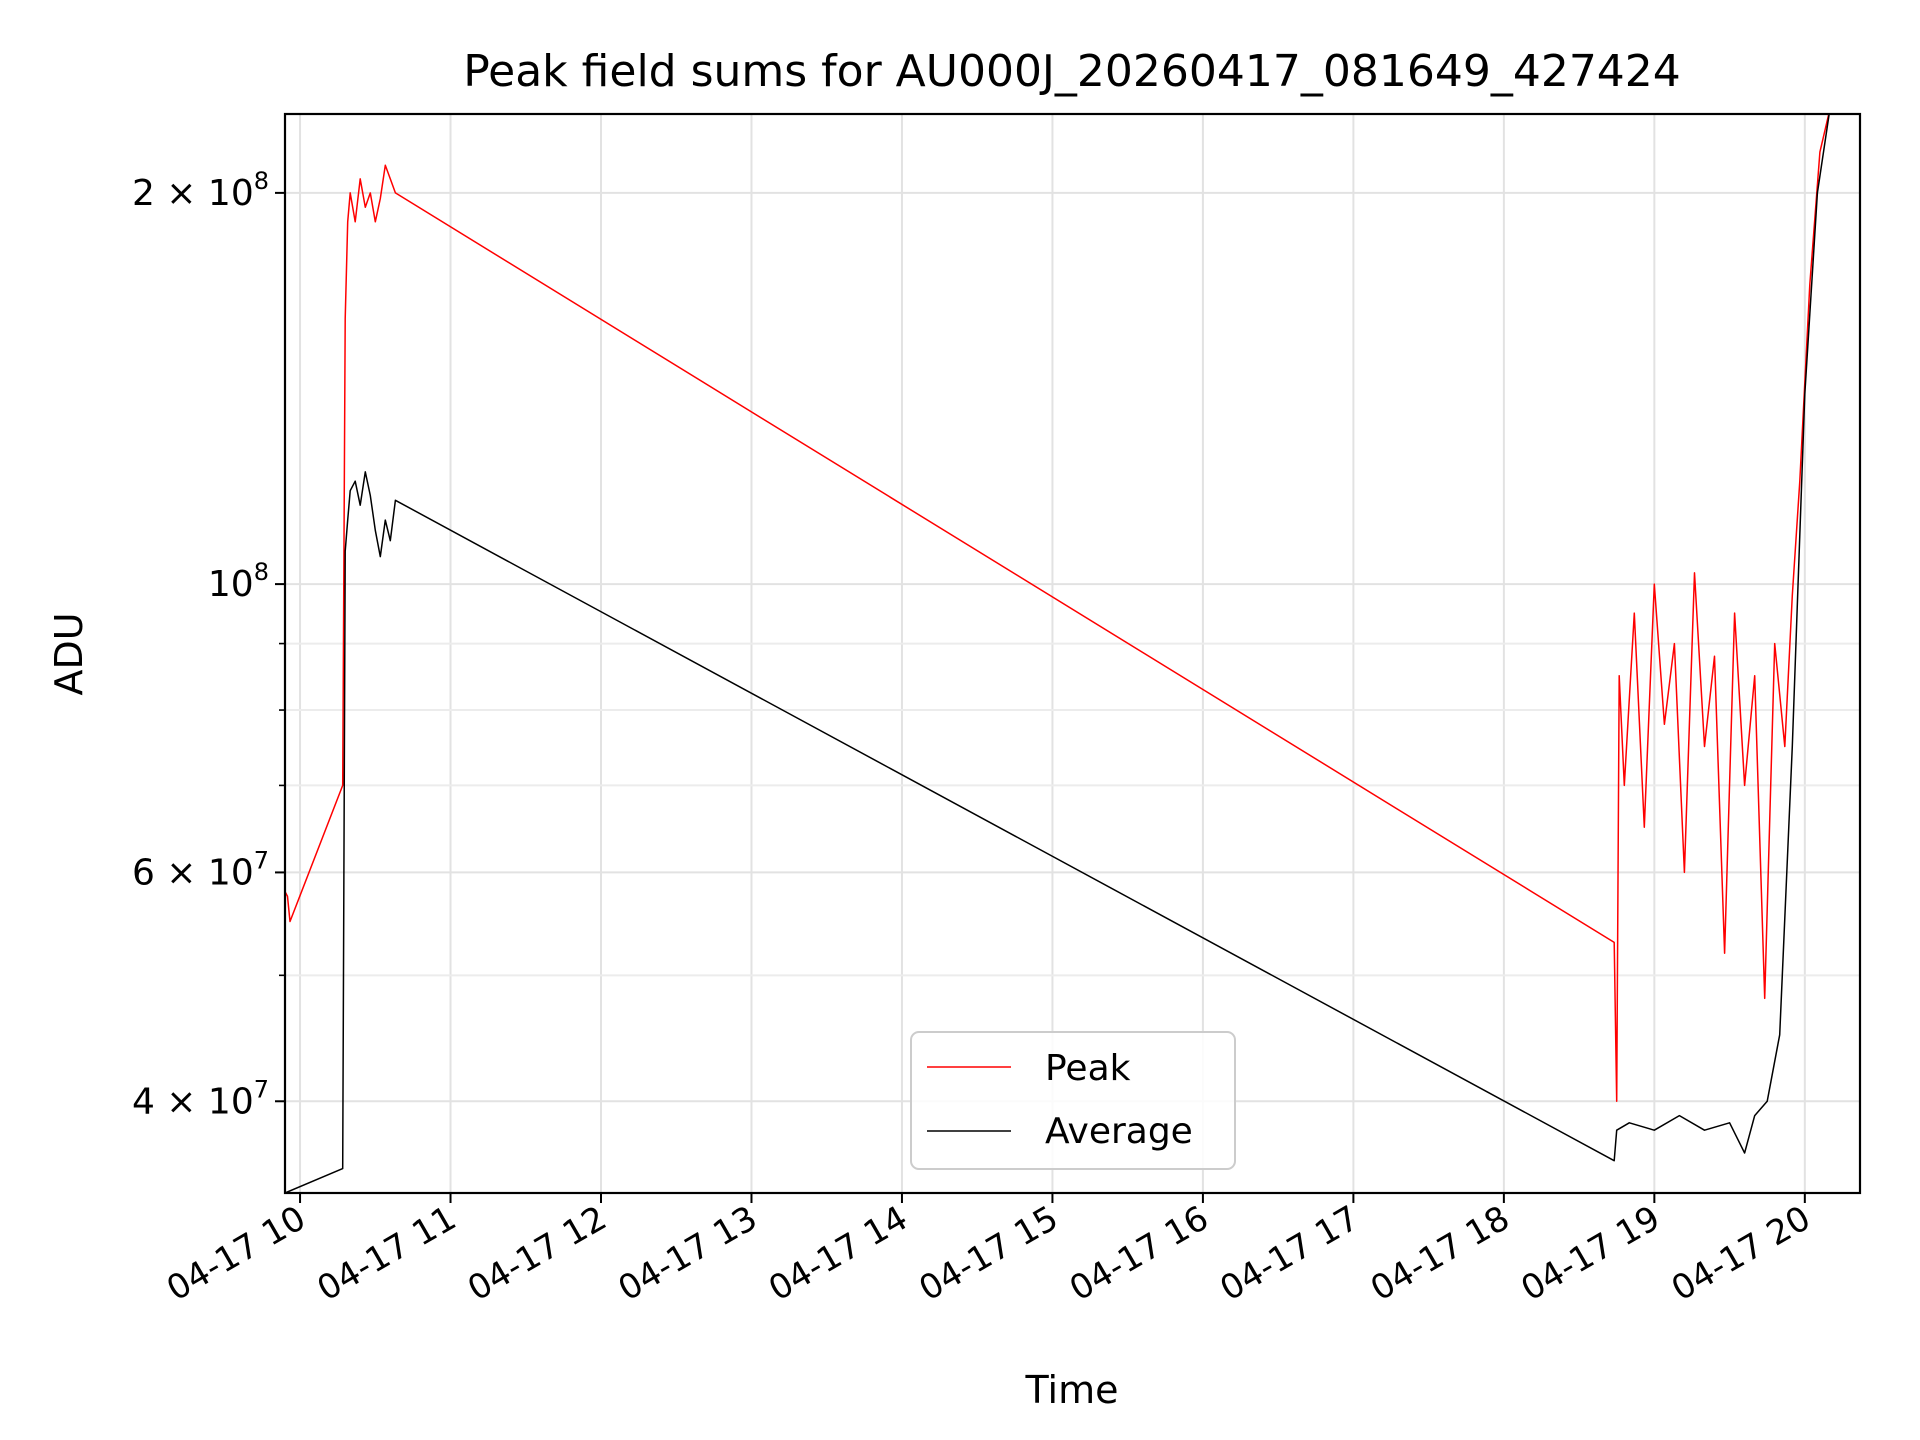 The image size is (1920, 1440). I want to click on y-tick-label: 4 × 107, so click(200, 1098).